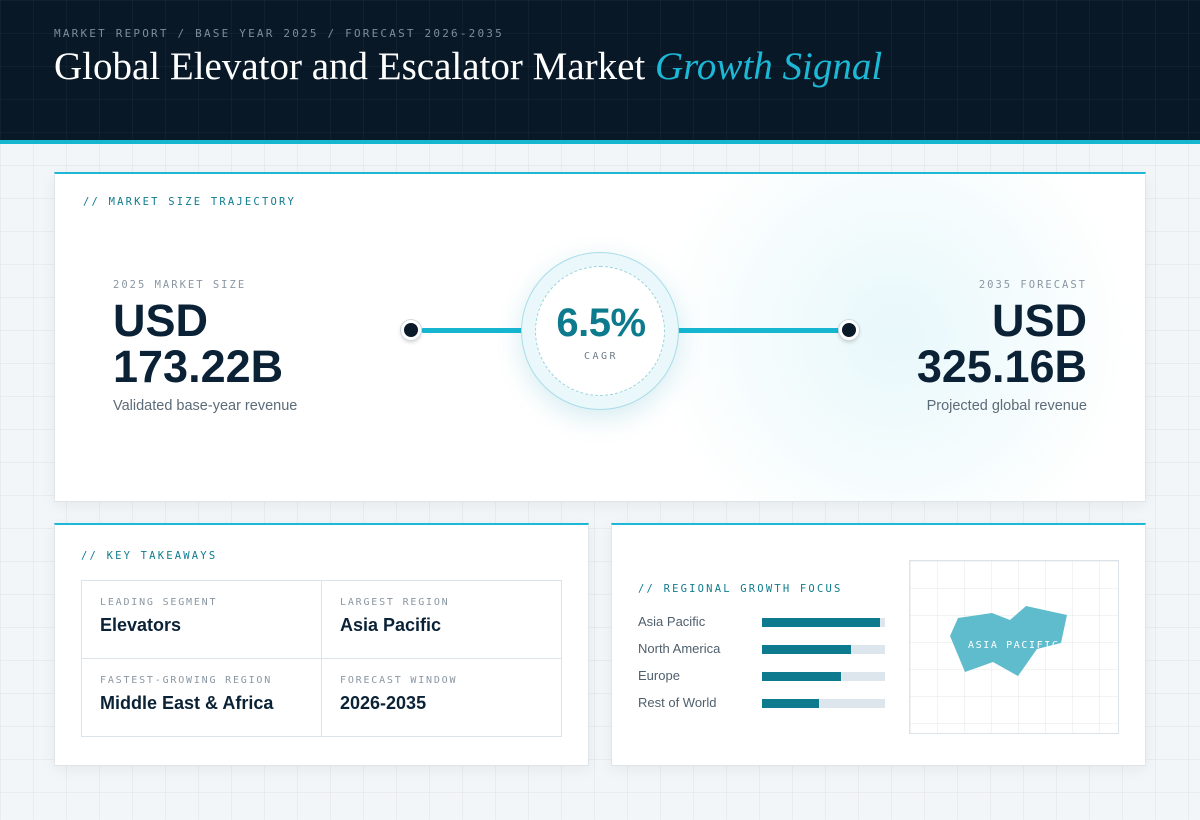 The height and width of the screenshot is (820, 1200). I want to click on forecast-currency: USD, so click(1039, 320).